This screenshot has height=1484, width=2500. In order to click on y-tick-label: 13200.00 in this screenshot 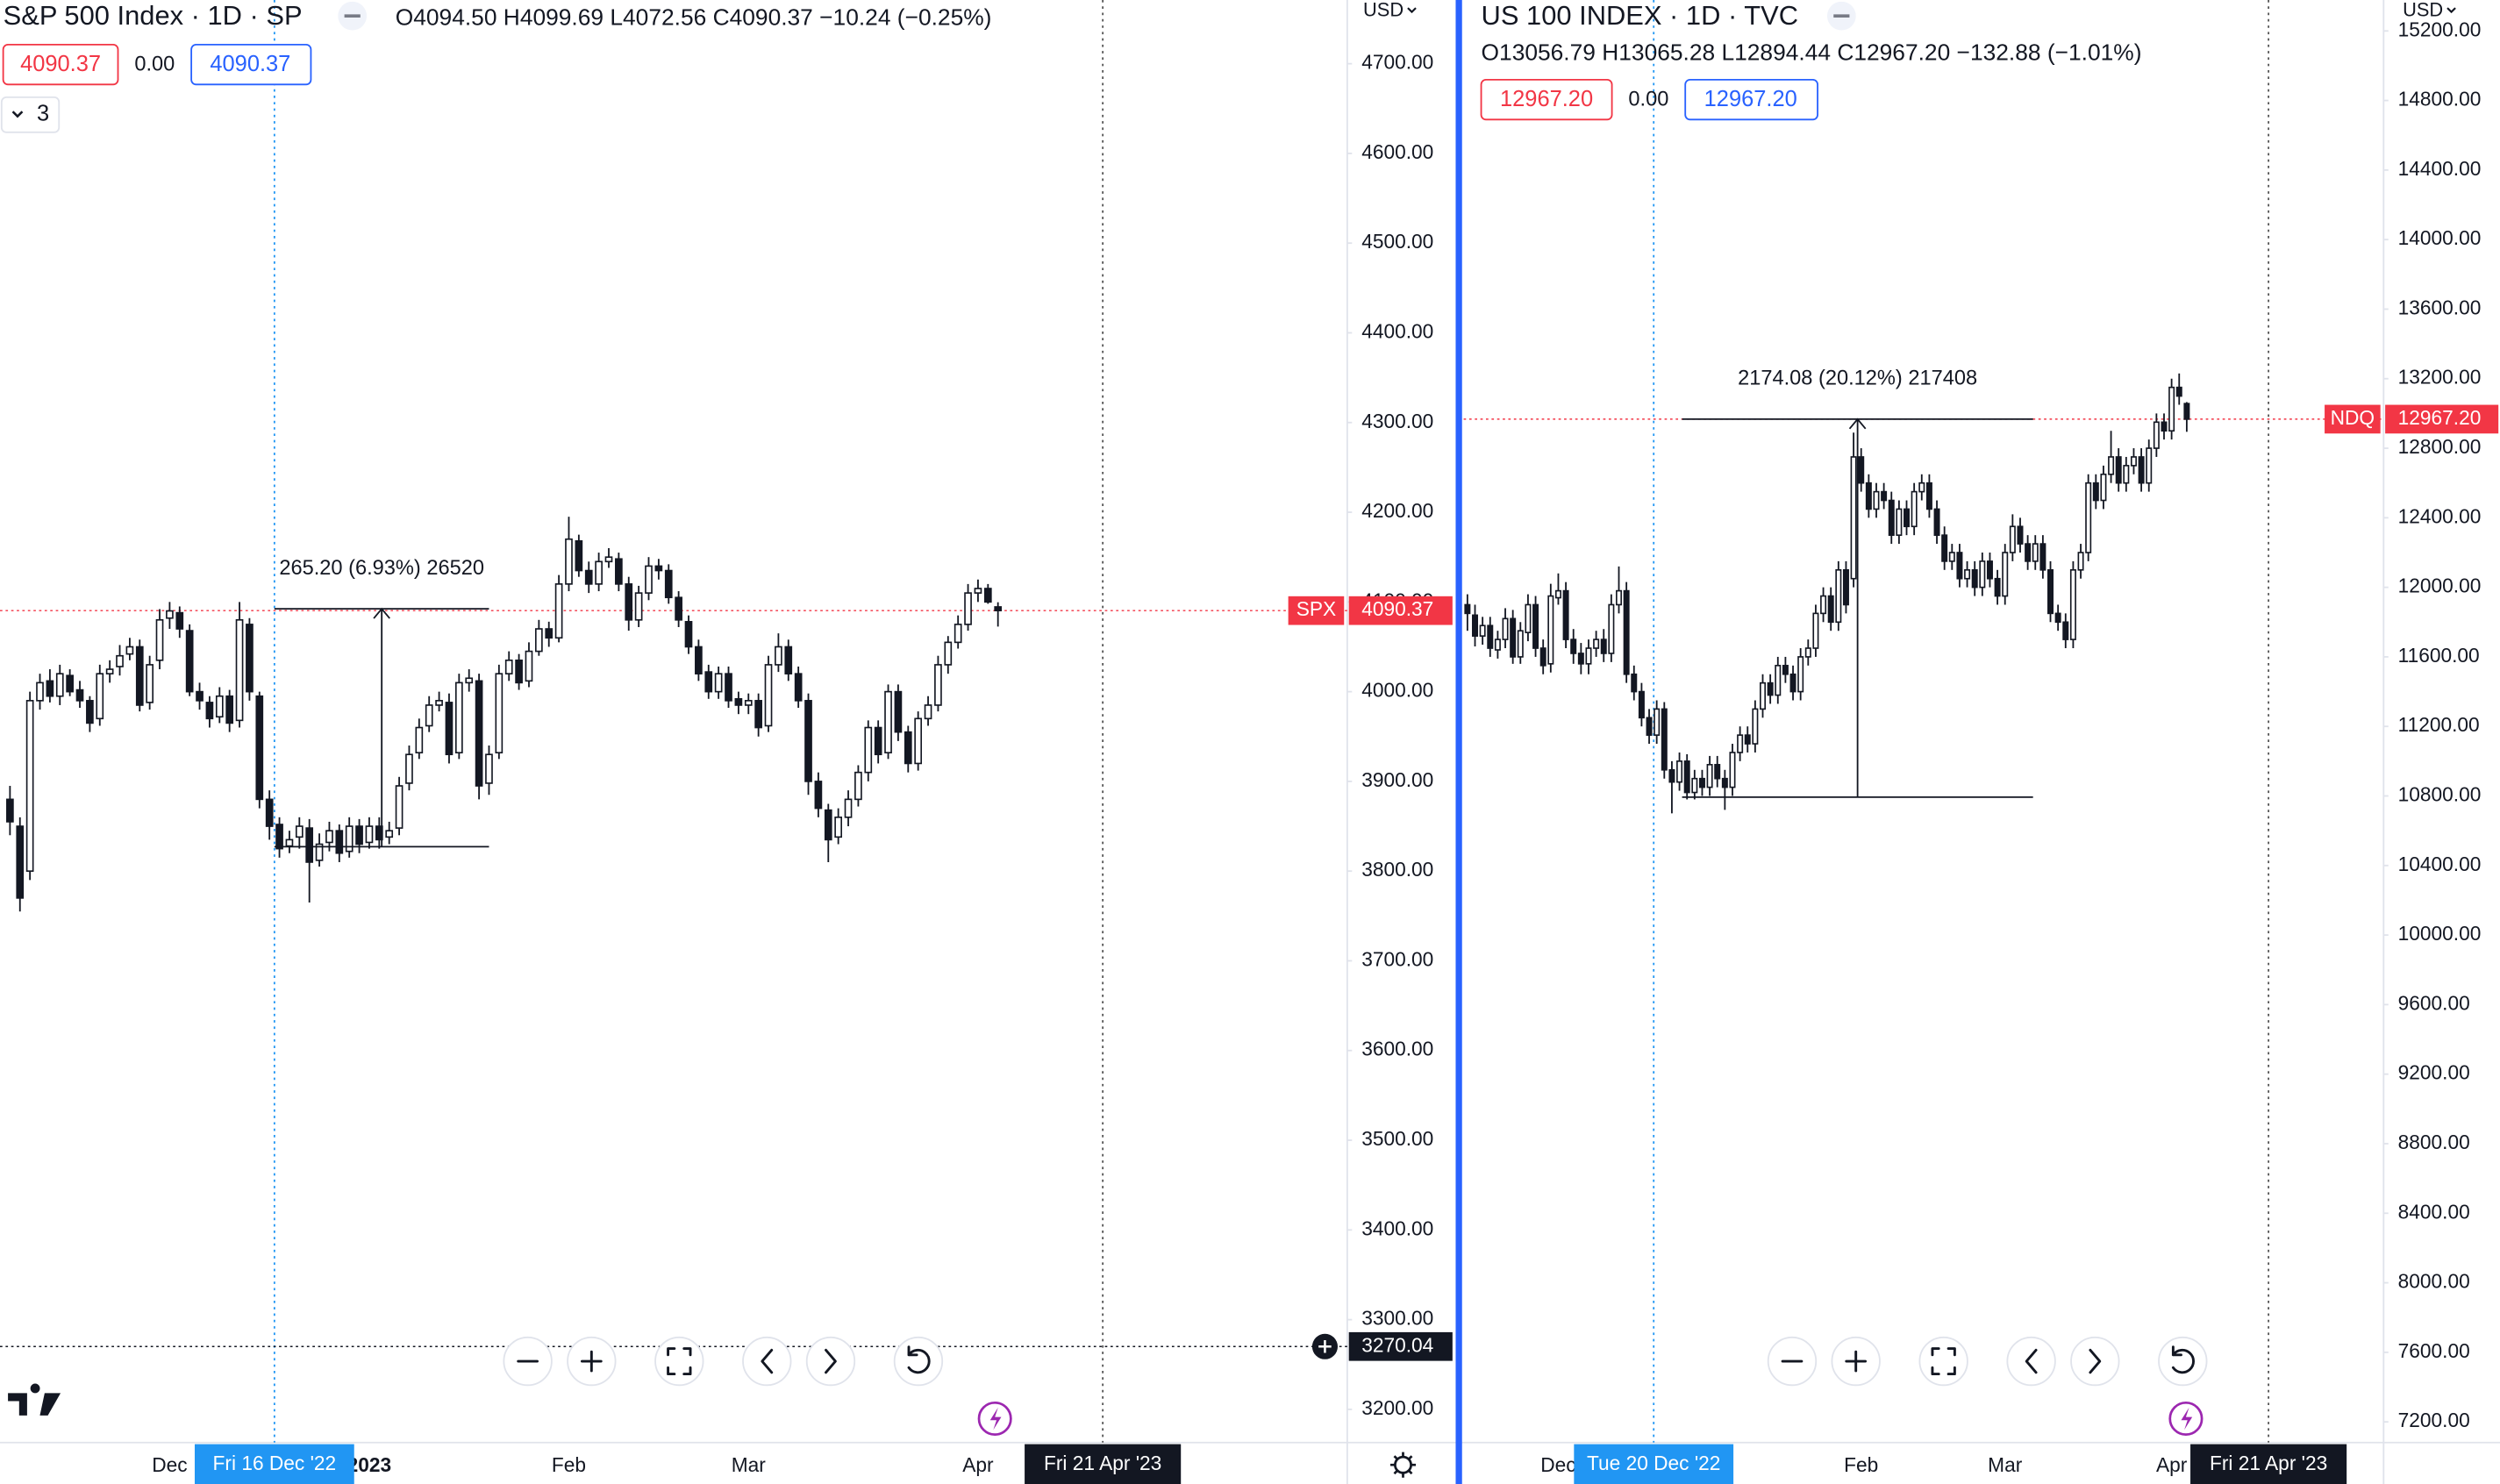, I will do `click(2440, 377)`.